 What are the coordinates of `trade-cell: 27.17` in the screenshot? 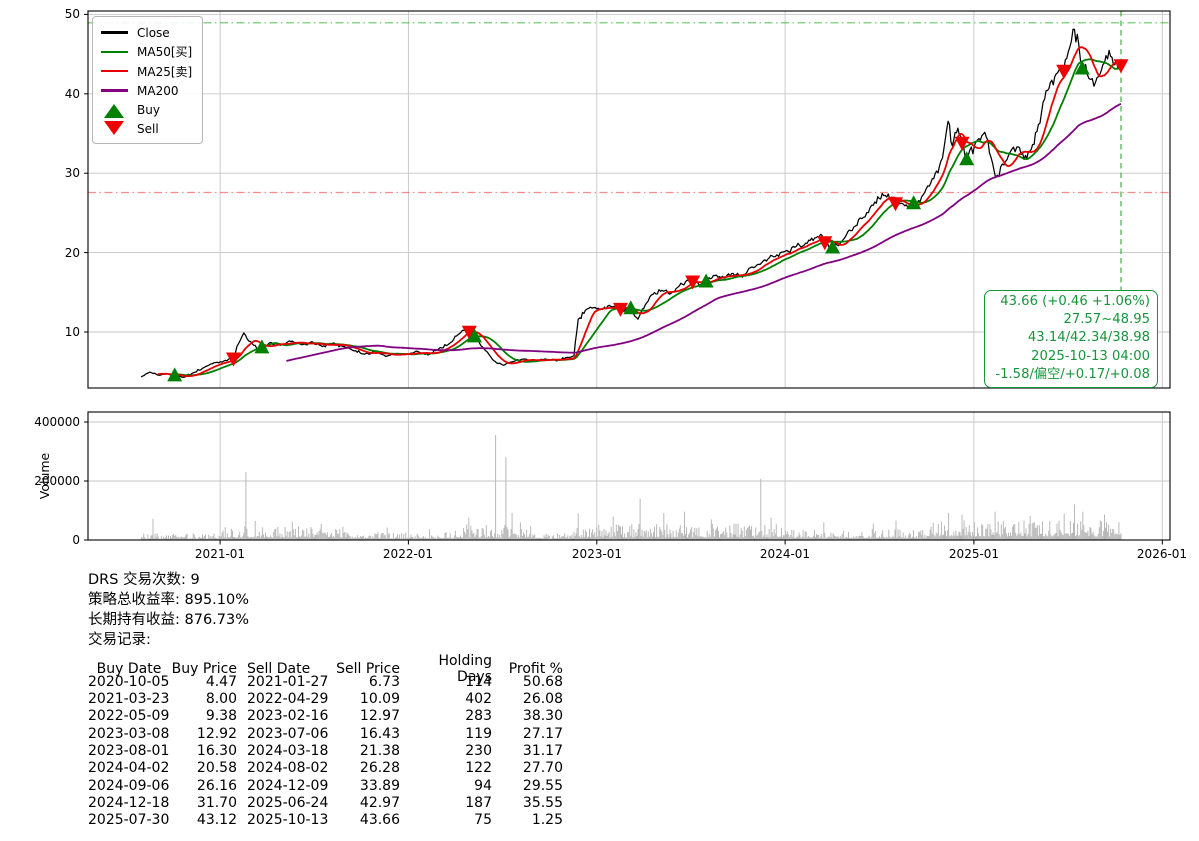 It's located at (542, 733).